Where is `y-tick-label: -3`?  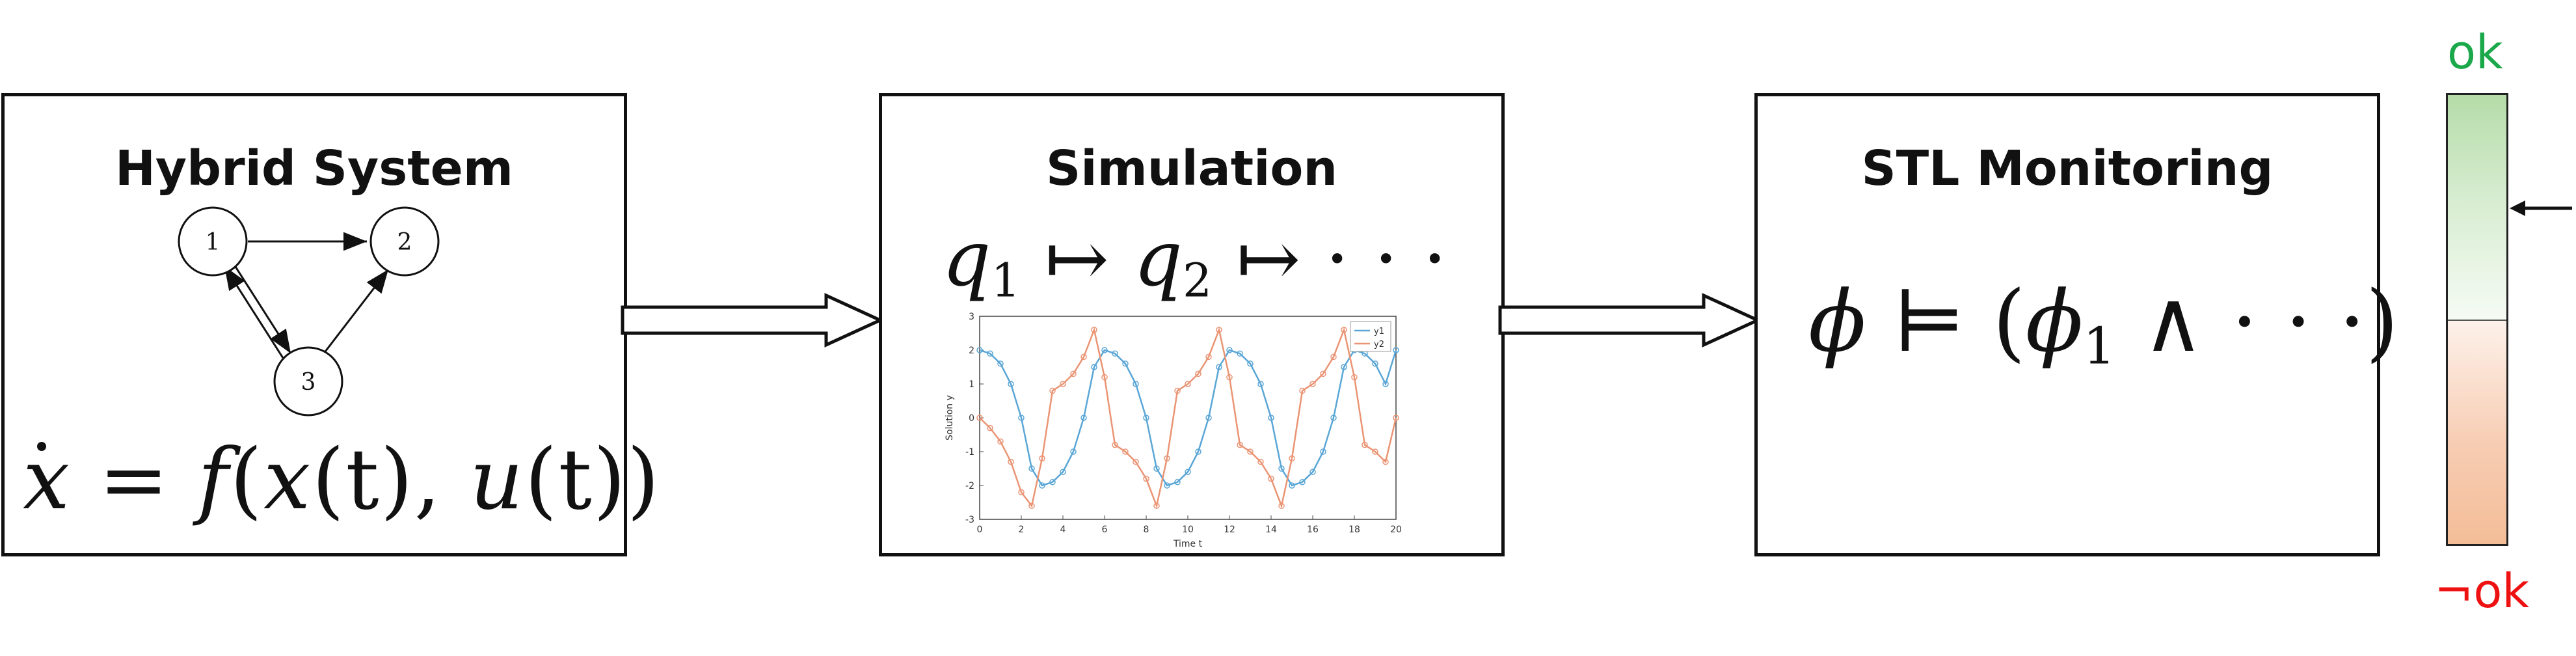 y-tick-label: -3 is located at coordinates (969, 520).